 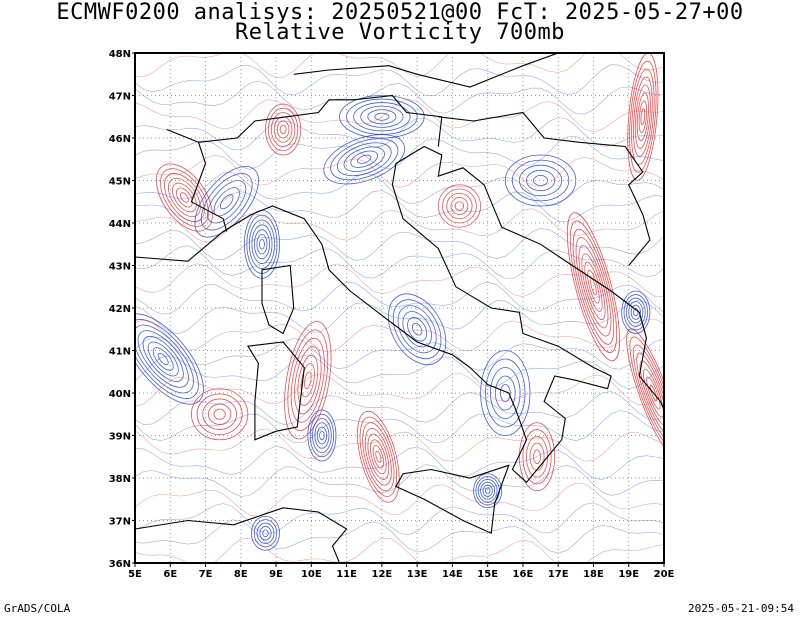 What do you see at coordinates (135, 574) in the screenshot?
I see `lon-tick-label: 5E` at bounding box center [135, 574].